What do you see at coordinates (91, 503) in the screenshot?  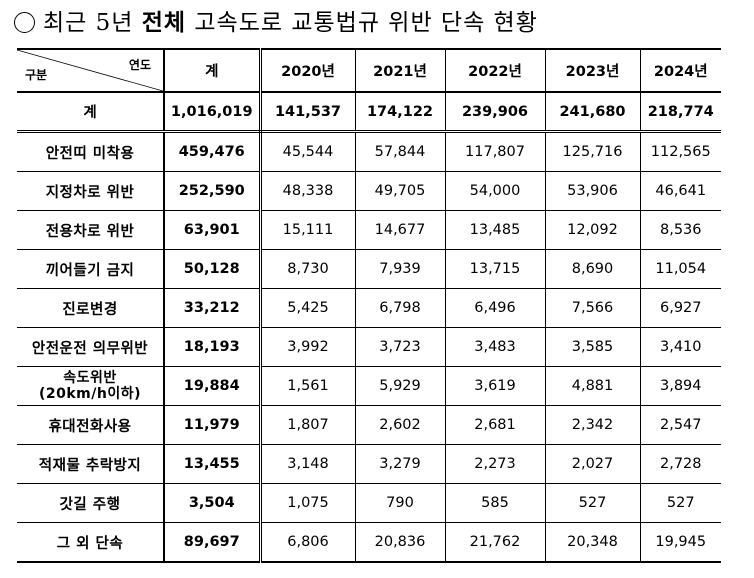 I see `row-label: 갓길 주행` at bounding box center [91, 503].